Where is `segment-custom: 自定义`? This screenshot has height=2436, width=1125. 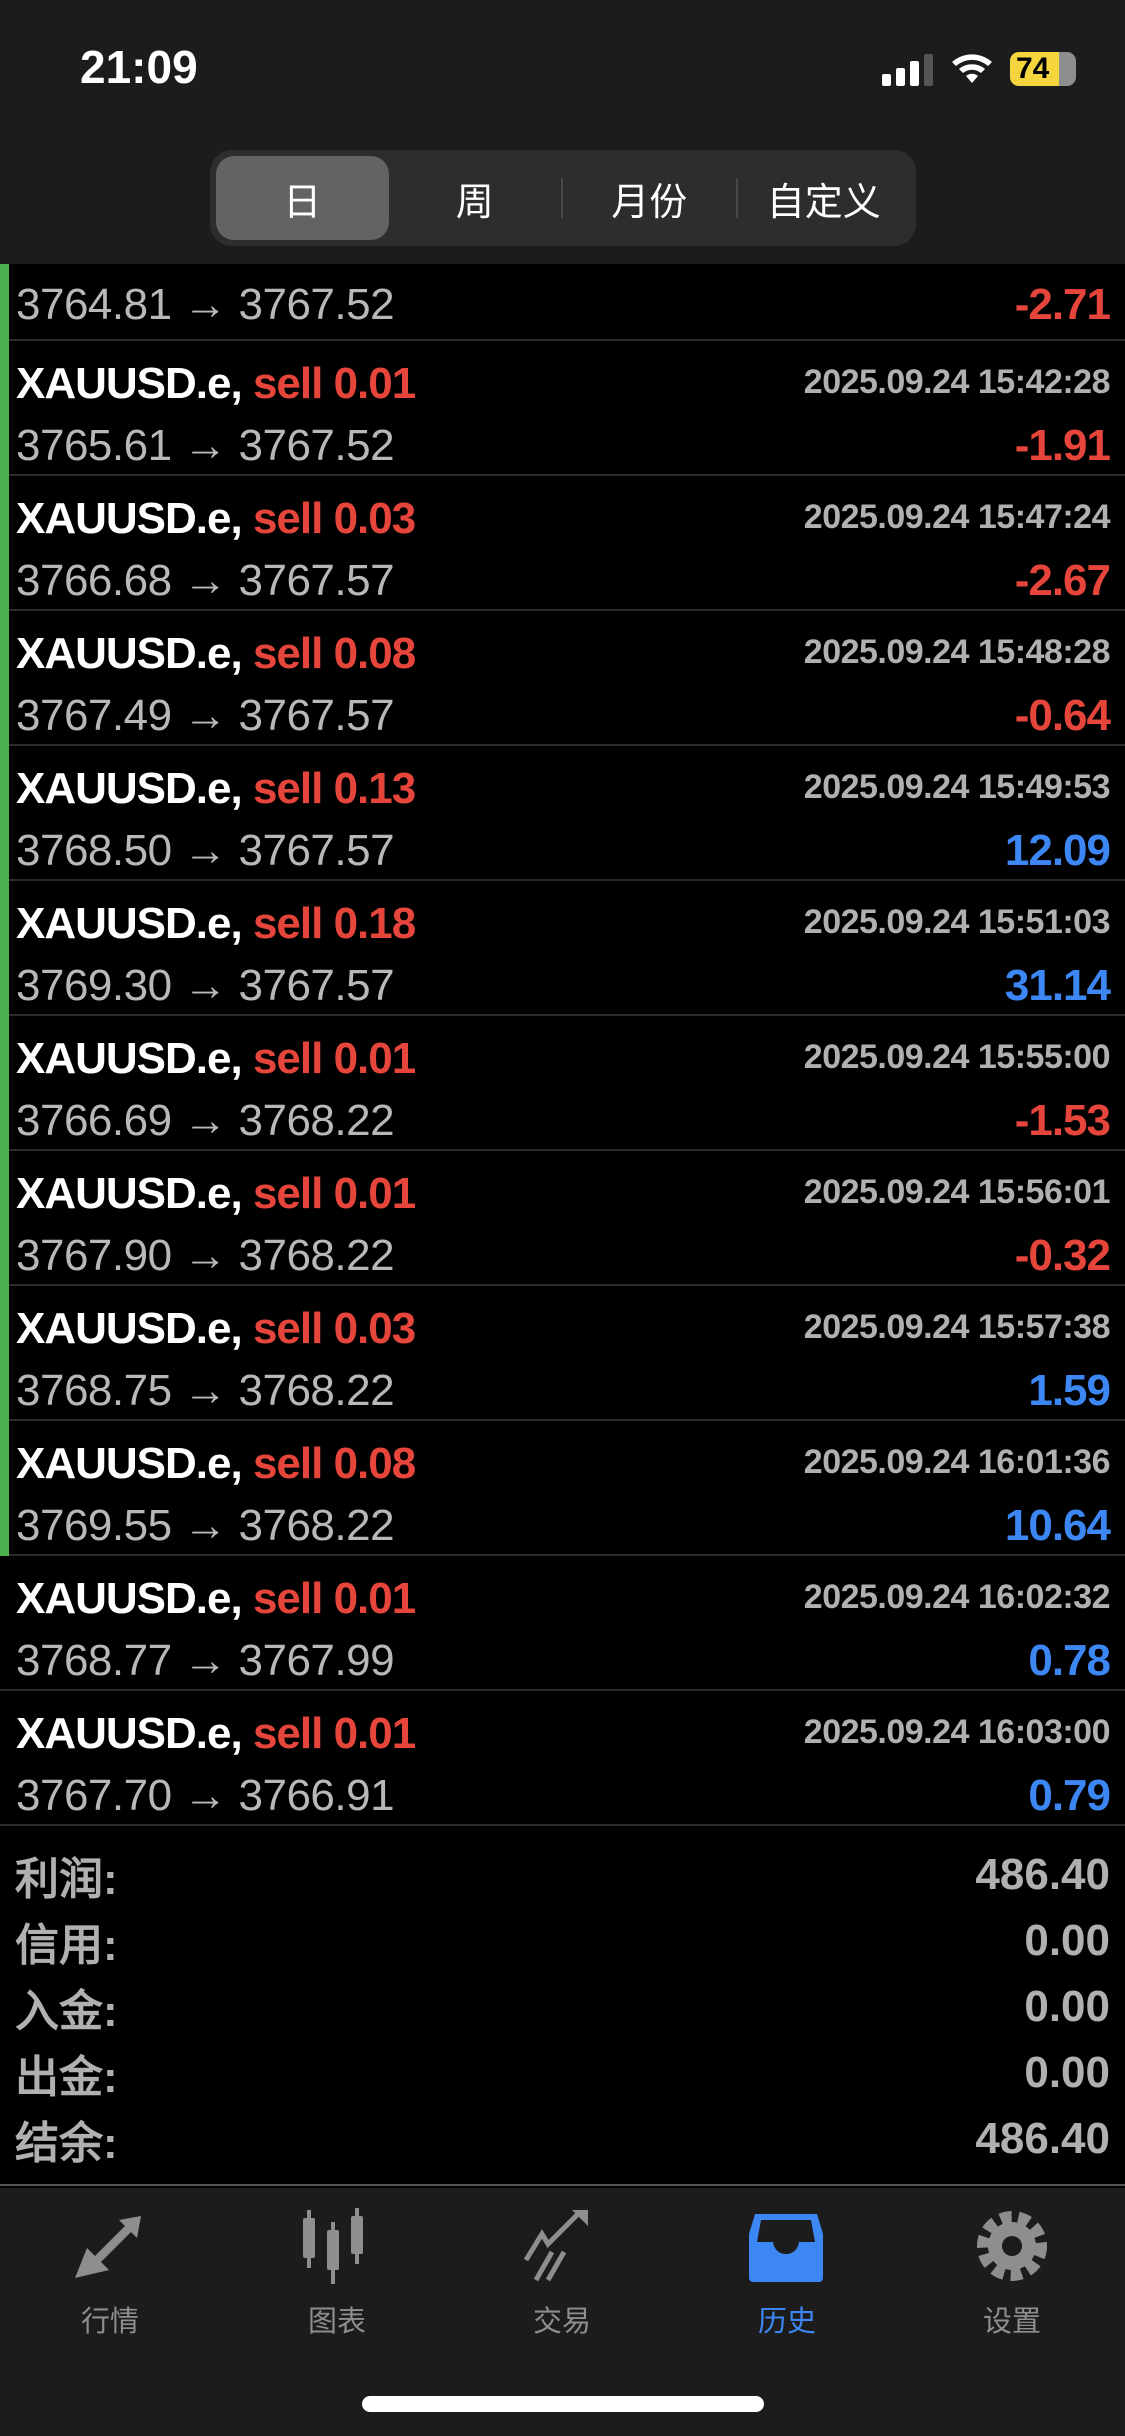
segment-custom: 自定义 is located at coordinates (823, 202).